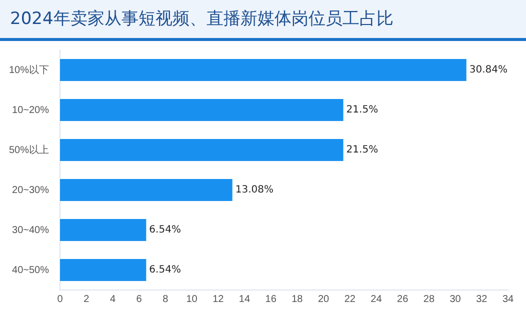 The image size is (526, 321). I want to click on x-tick-label: 32, so click(482, 299).